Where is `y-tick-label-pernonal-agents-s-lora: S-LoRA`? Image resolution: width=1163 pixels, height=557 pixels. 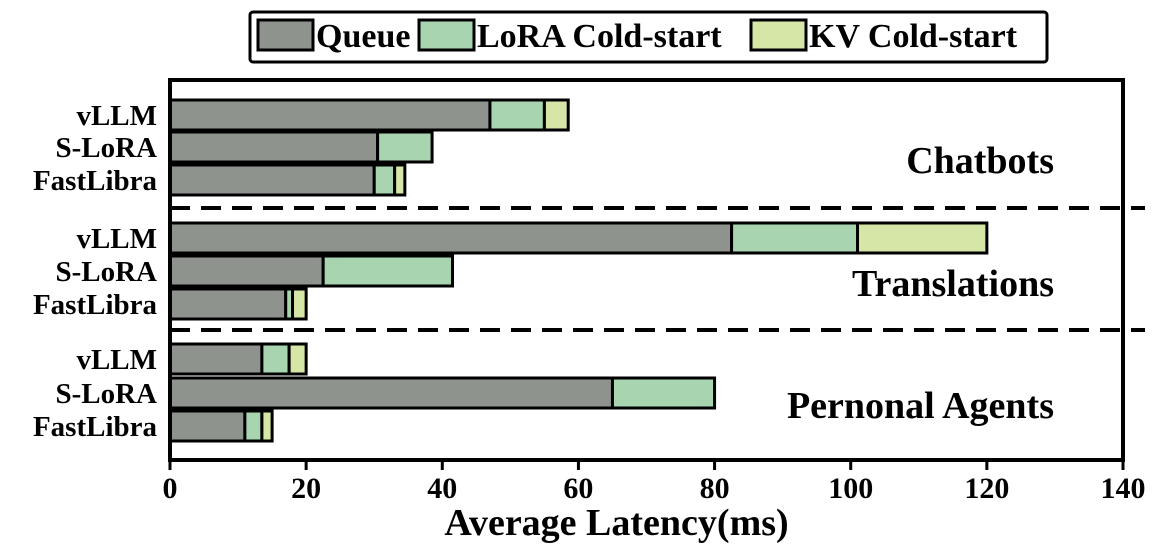 y-tick-label-pernonal-agents-s-lora: S-LoRA is located at coordinates (106, 394).